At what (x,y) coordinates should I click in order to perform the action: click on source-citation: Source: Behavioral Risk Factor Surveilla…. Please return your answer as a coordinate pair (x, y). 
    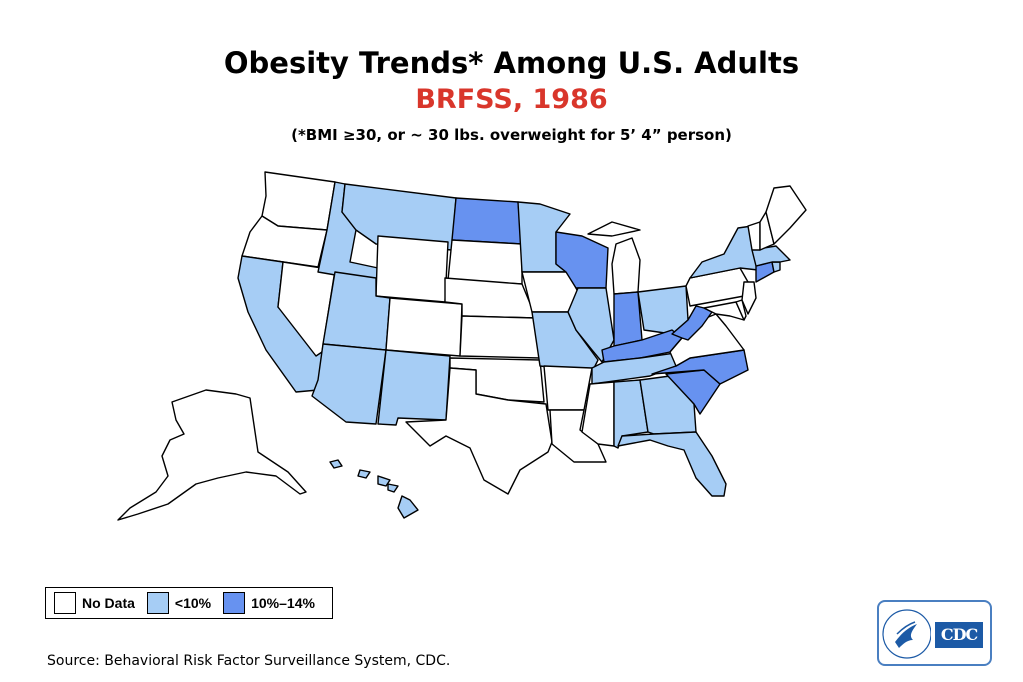
    Looking at the image, I should click on (249, 661).